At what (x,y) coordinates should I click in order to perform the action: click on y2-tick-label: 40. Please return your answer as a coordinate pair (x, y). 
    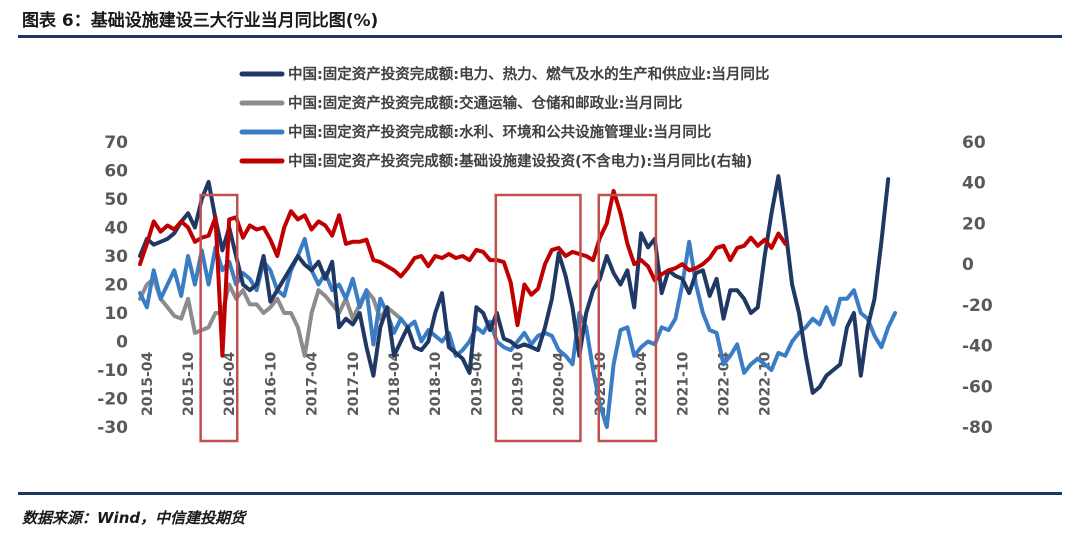
    Looking at the image, I should click on (974, 184).